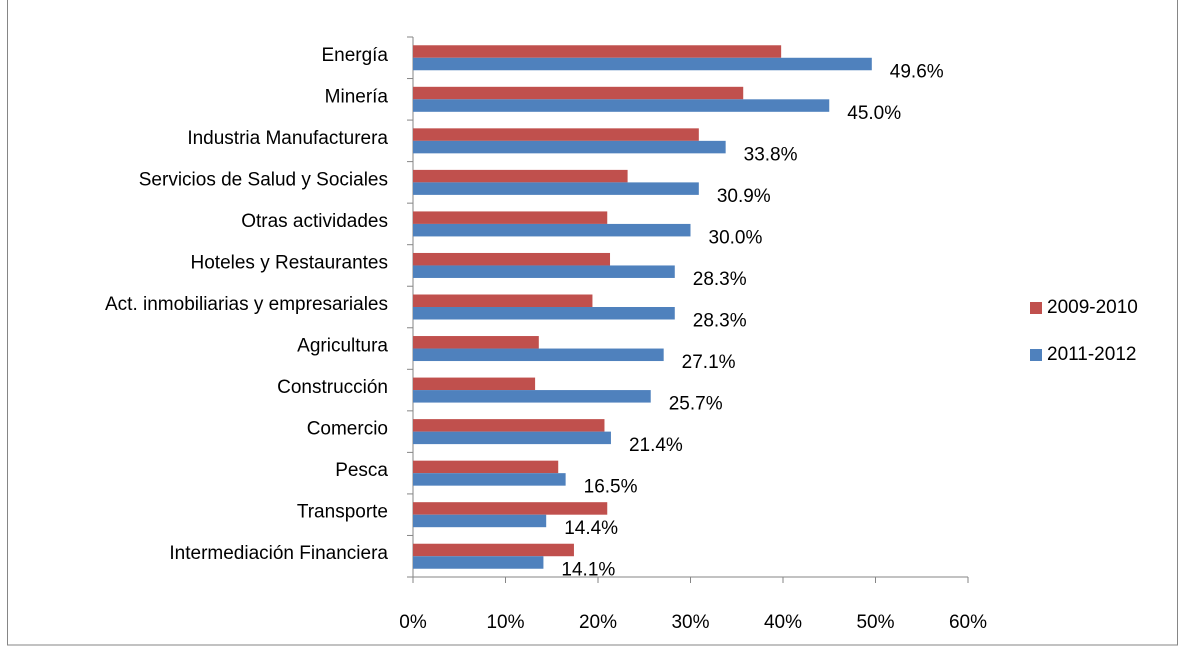  What do you see at coordinates (347, 429) in the screenshot?
I see `y-tick-label: Comercio` at bounding box center [347, 429].